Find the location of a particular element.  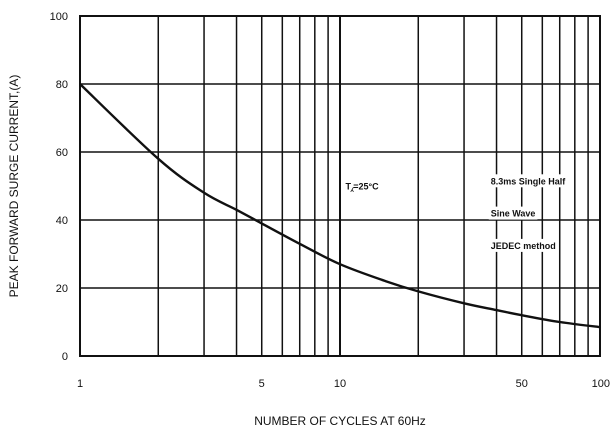

x-tick-label: 50 is located at coordinates (522, 384).